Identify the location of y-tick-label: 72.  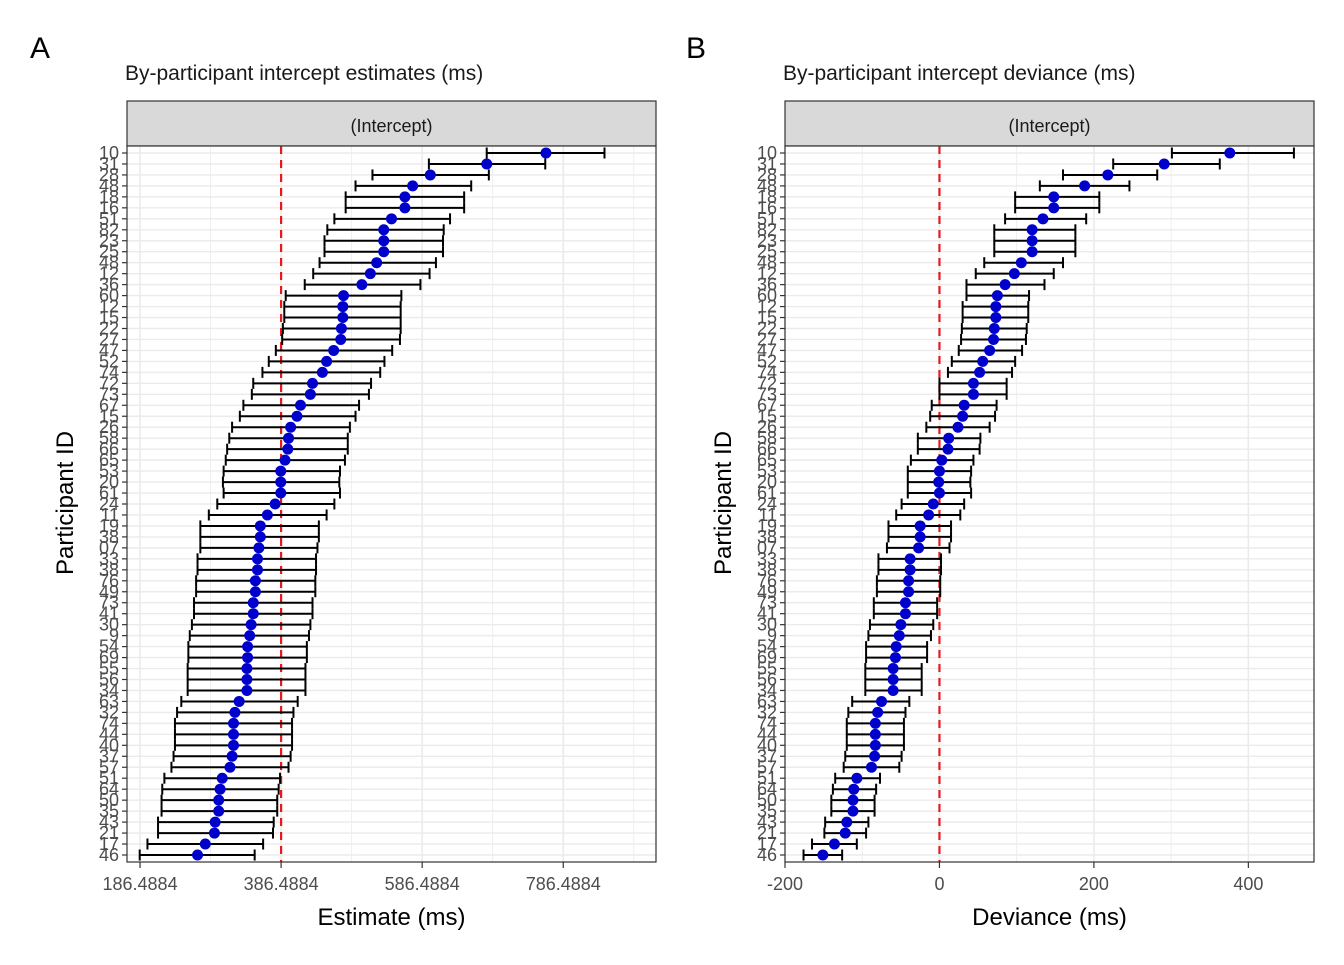
(767, 383).